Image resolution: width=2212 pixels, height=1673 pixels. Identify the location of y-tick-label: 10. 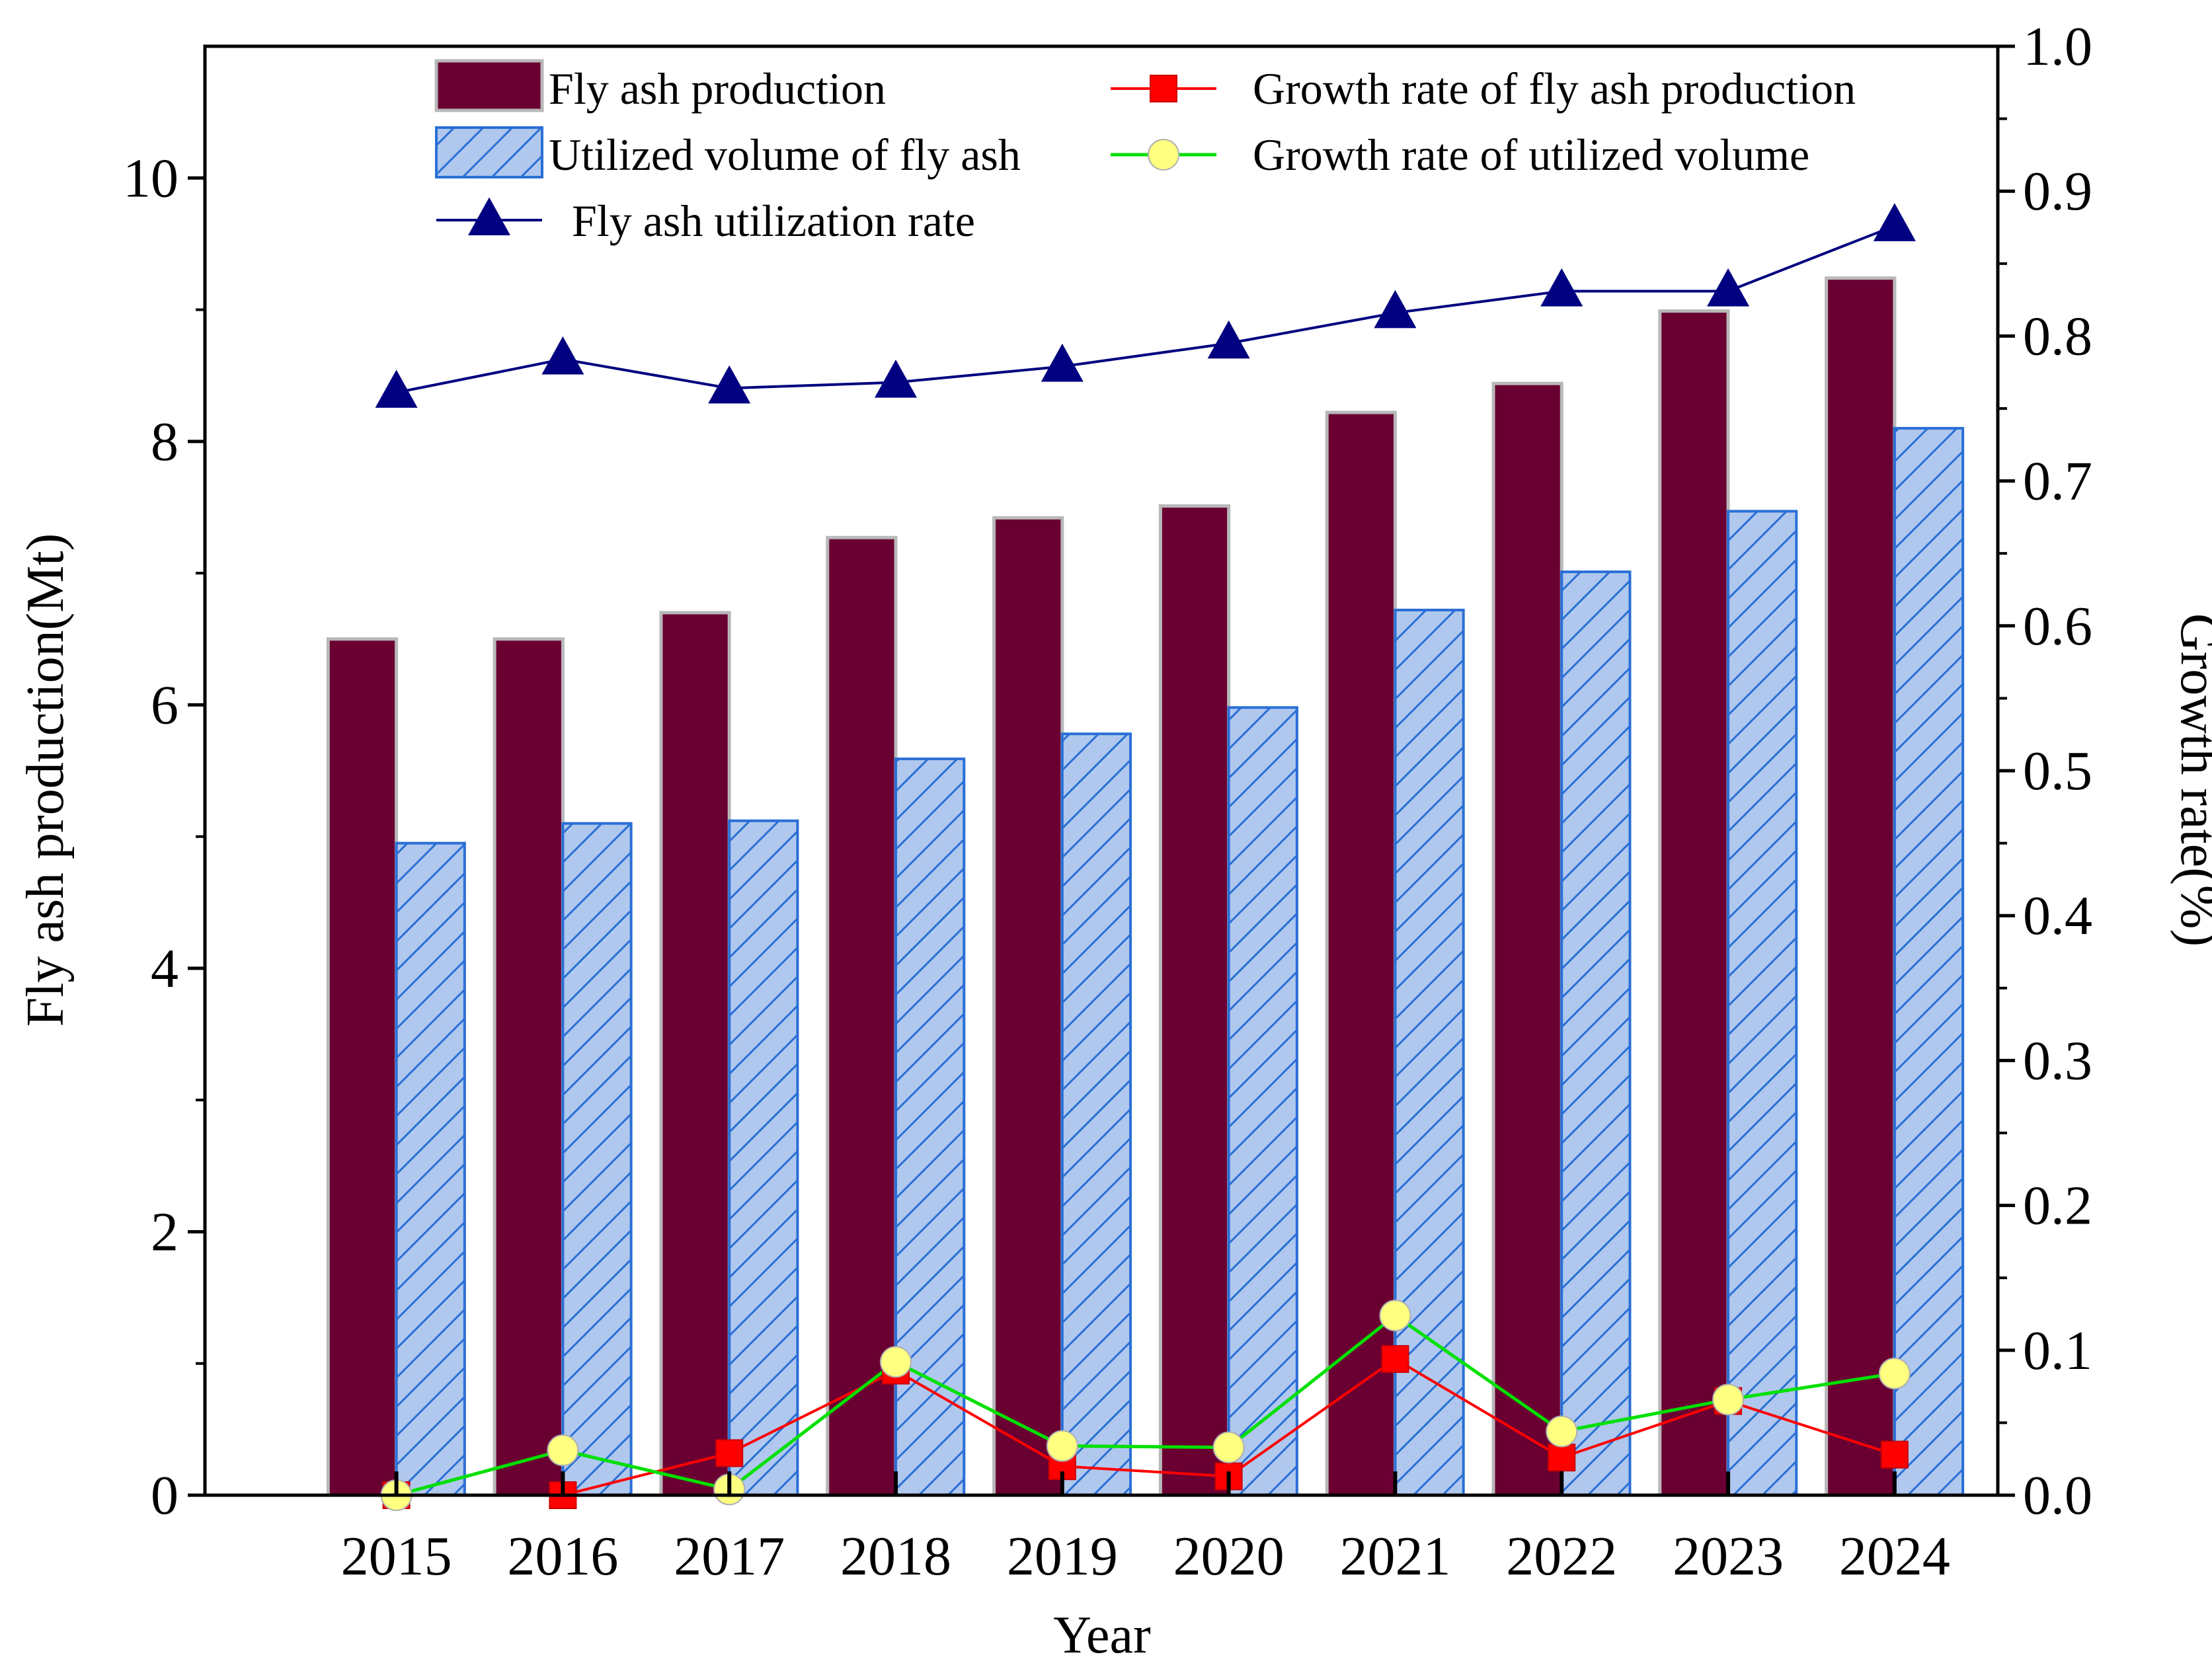
(150, 178).